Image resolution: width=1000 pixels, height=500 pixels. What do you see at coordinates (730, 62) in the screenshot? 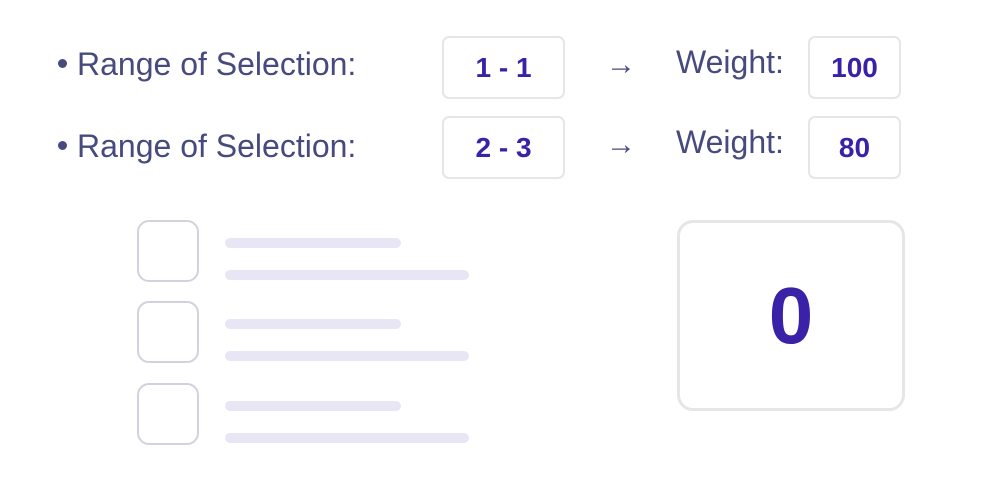
I see `rule-1-weight-label: Weight:` at bounding box center [730, 62].